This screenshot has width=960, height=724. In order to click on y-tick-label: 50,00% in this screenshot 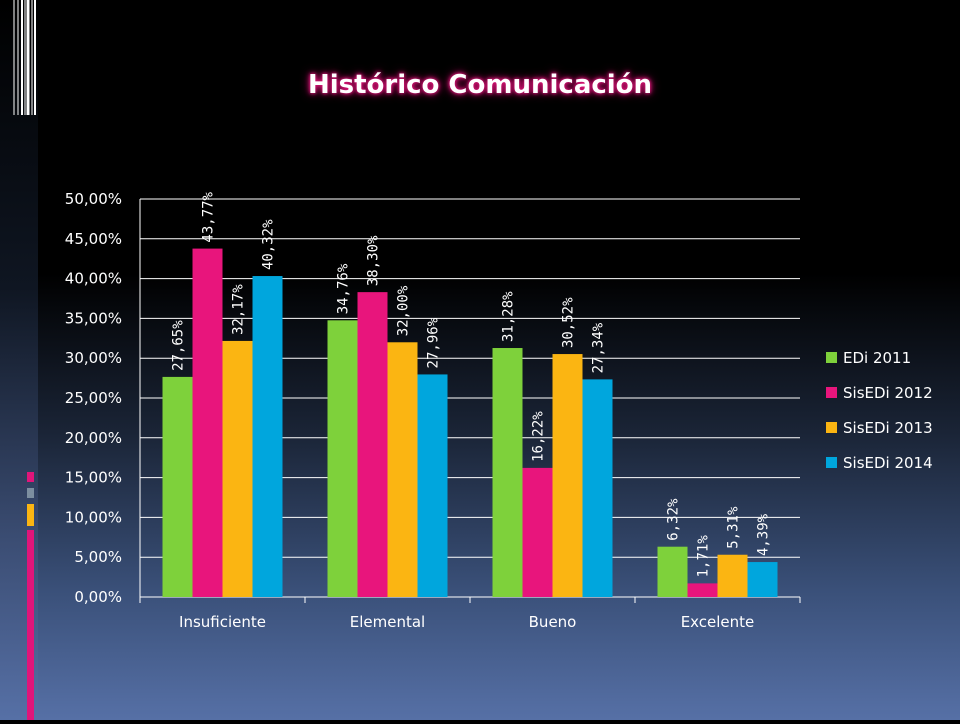, I will do `click(93, 199)`.